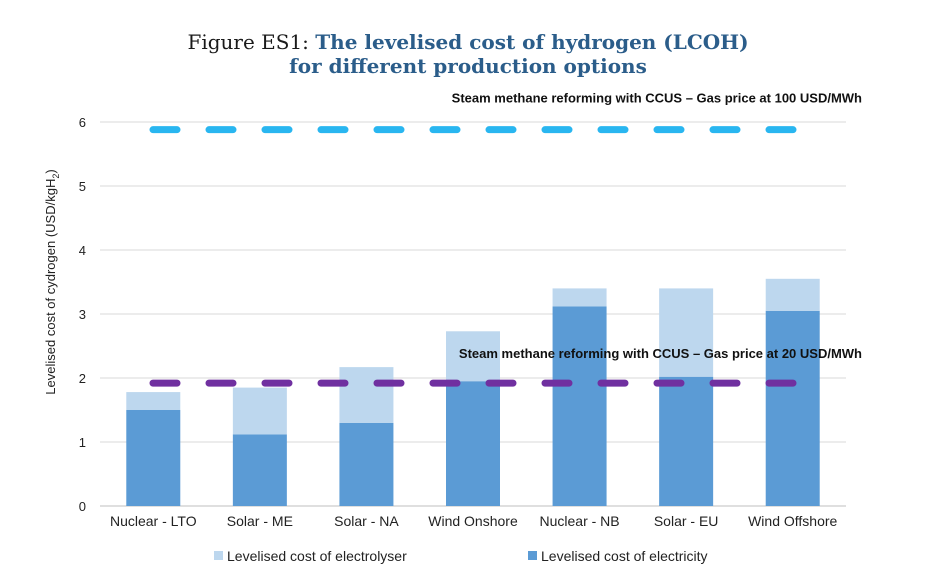 The height and width of the screenshot is (580, 936). I want to click on x-tick-label-0: Nuclear - LTO, so click(153, 521).